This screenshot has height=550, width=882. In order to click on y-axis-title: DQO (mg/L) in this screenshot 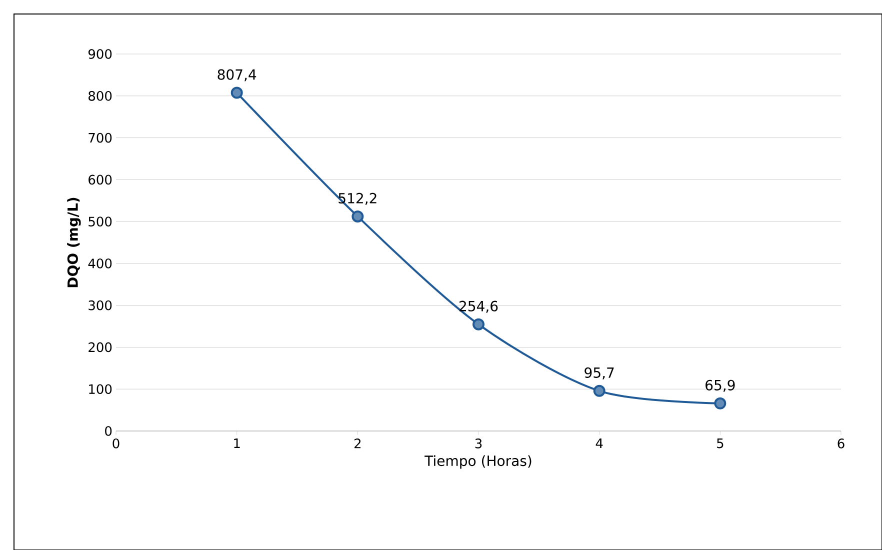, I will do `click(74, 243)`.